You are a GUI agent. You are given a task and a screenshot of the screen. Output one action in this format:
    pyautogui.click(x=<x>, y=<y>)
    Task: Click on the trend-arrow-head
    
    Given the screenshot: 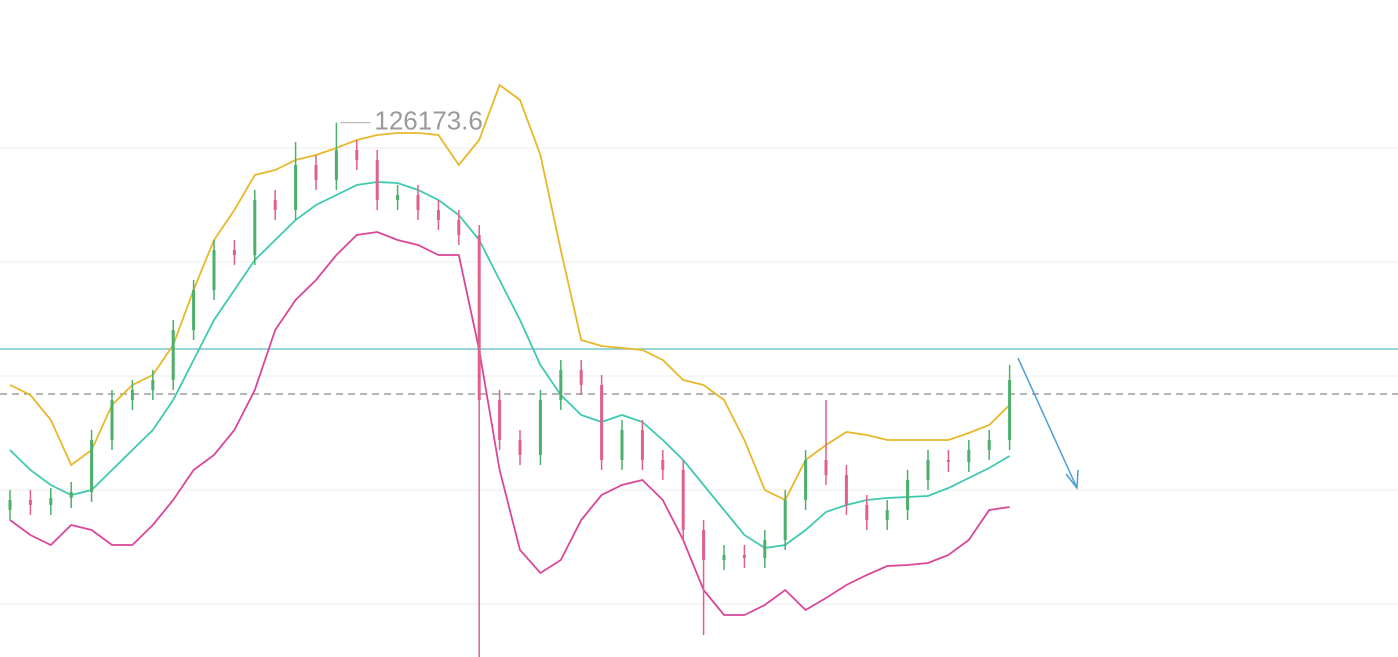 What is the action you would take?
    pyautogui.click(x=1072, y=480)
    